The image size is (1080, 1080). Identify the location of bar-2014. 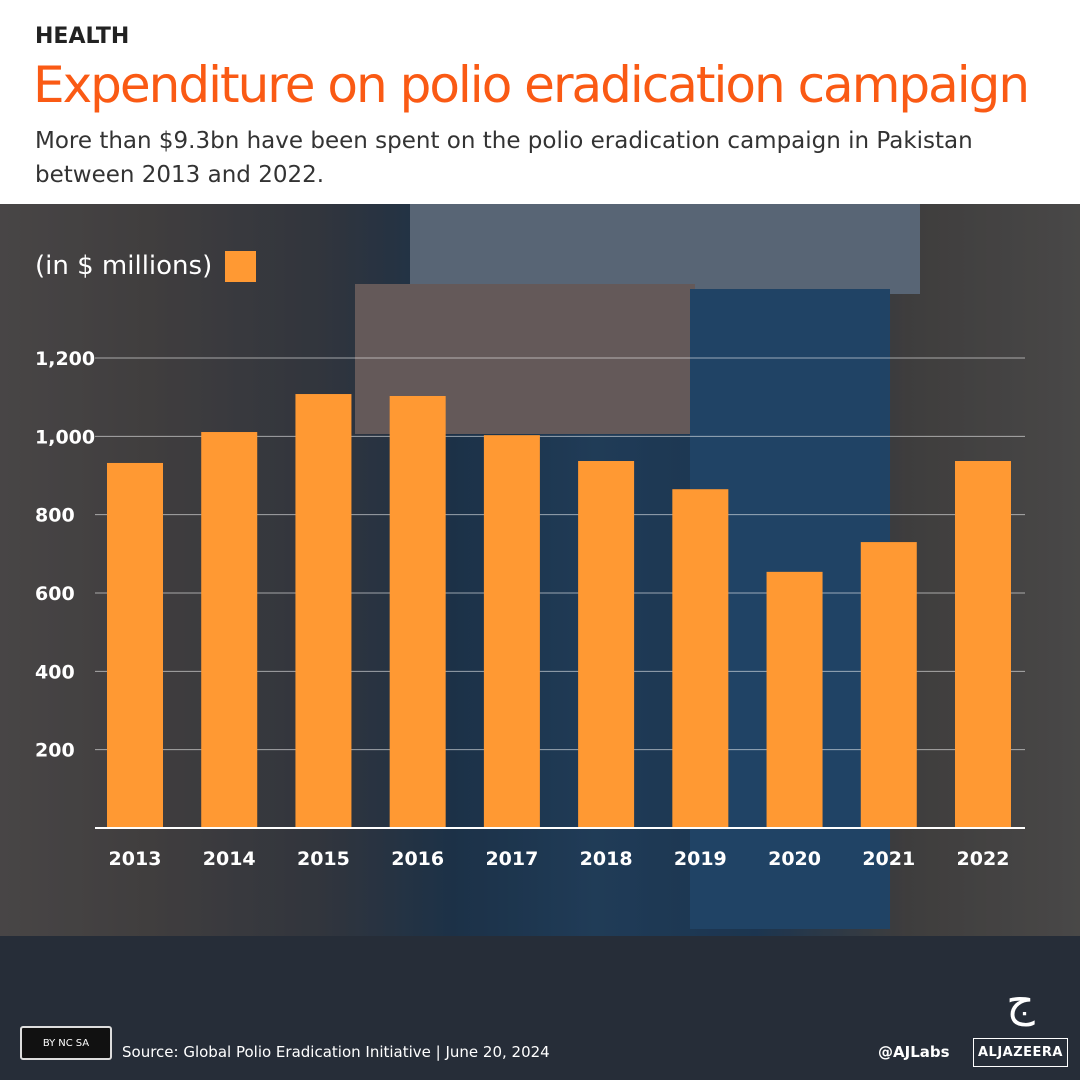
(229, 630).